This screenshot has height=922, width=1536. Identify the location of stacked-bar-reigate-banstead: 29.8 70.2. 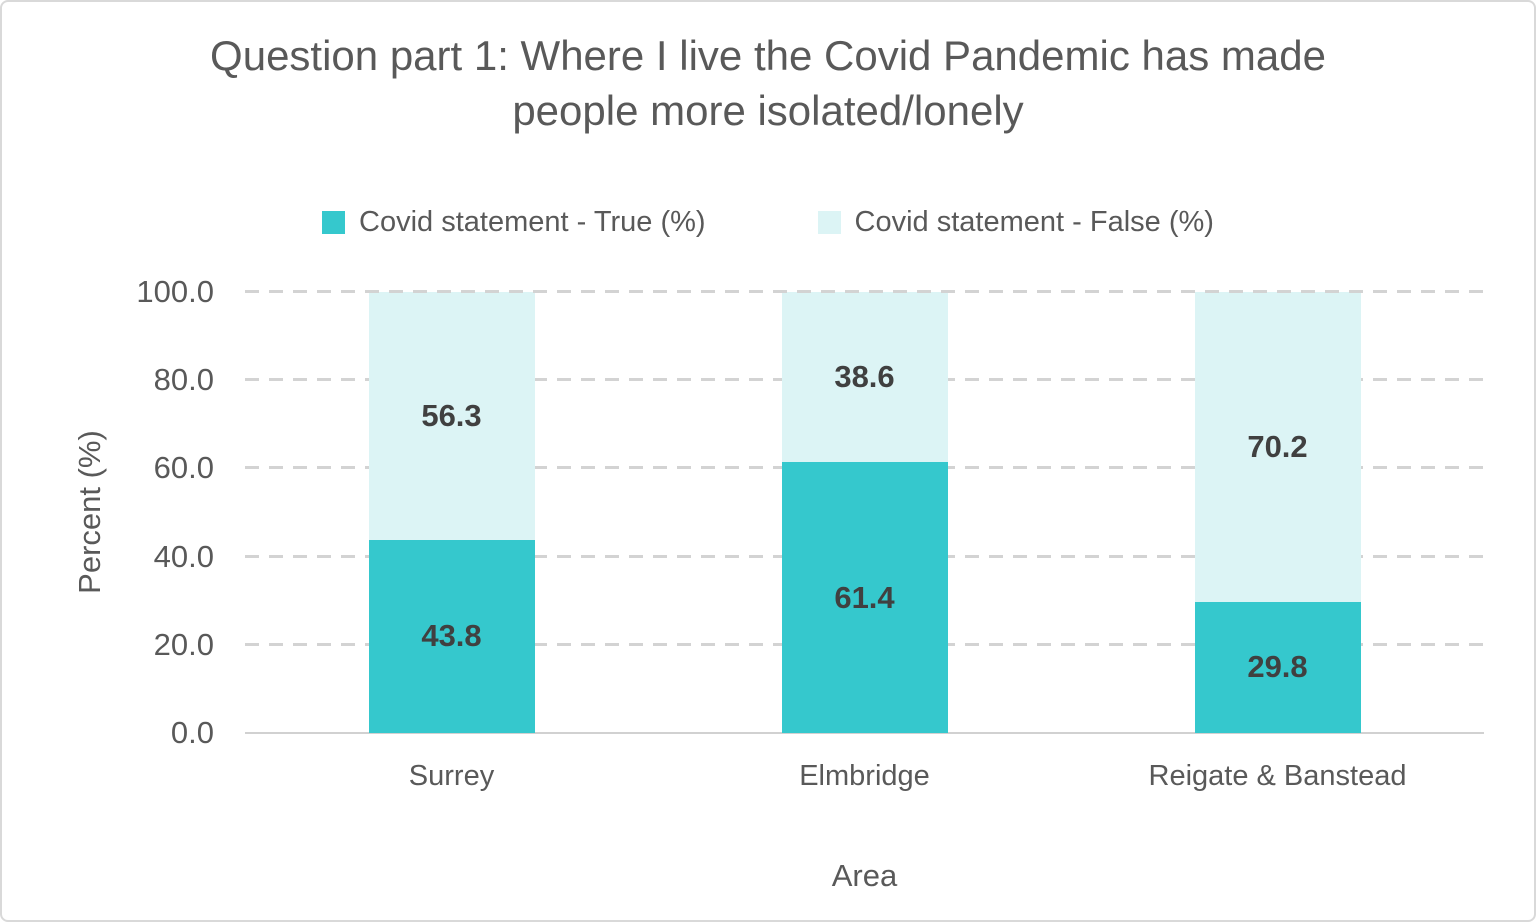
(1277, 512).